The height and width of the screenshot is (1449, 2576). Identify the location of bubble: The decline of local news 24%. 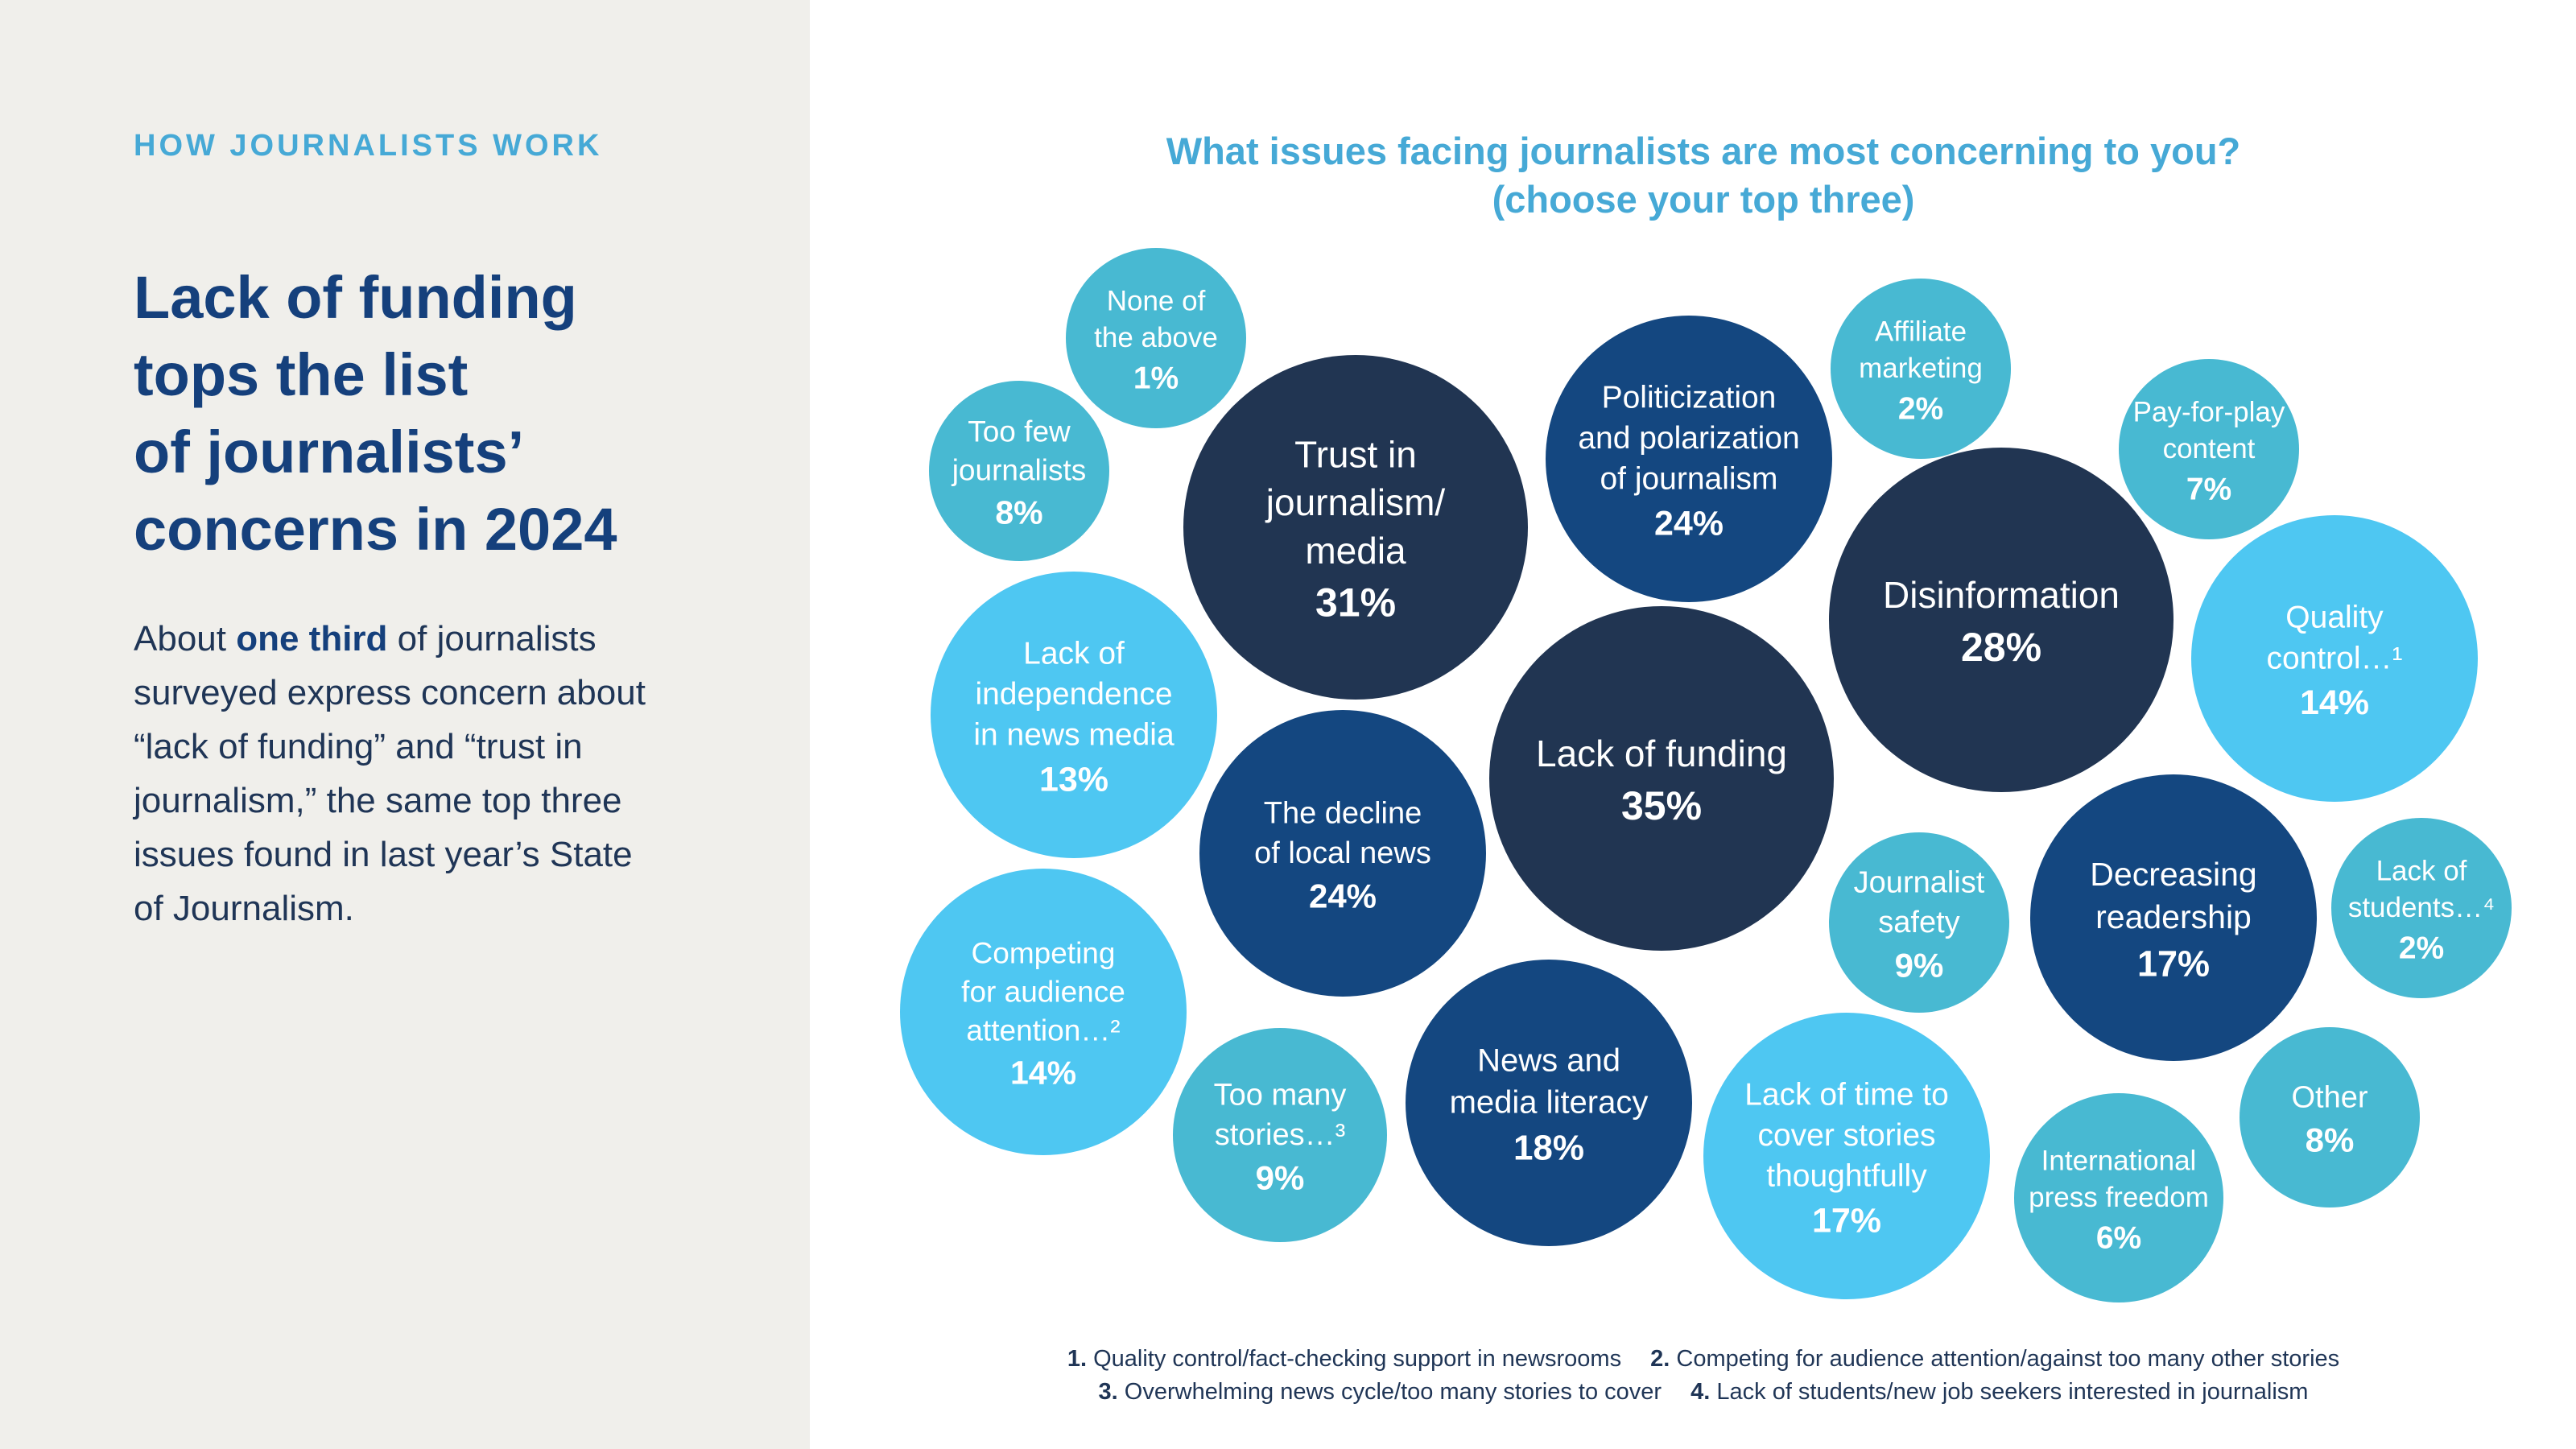
(1342, 853).